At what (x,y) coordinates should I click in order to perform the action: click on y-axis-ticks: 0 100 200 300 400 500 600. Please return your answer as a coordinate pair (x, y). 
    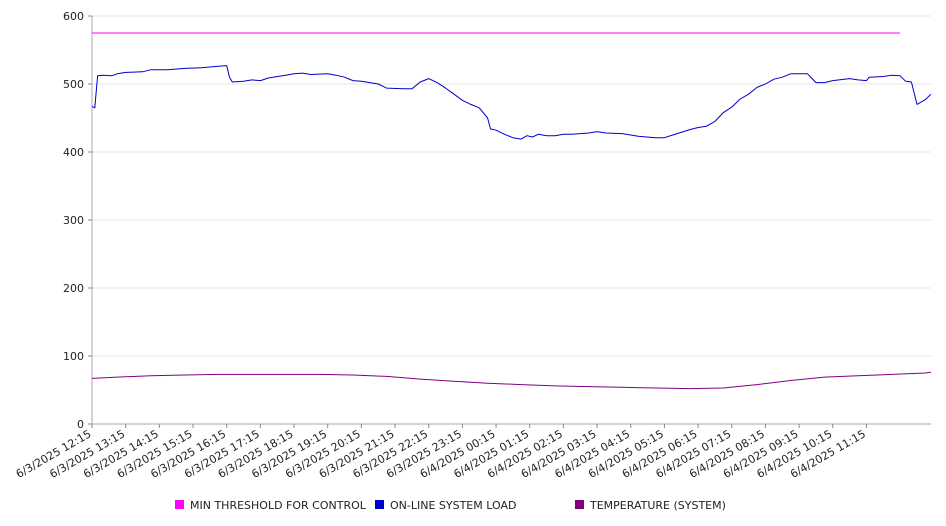
    Looking at the image, I should click on (77, 220).